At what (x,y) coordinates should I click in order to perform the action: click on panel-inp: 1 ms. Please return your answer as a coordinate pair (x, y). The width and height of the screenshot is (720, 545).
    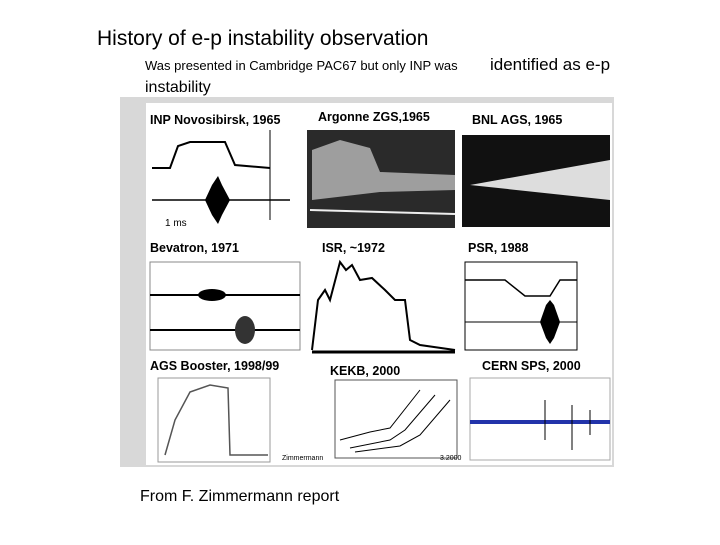
    Looking at the image, I should click on (221, 179).